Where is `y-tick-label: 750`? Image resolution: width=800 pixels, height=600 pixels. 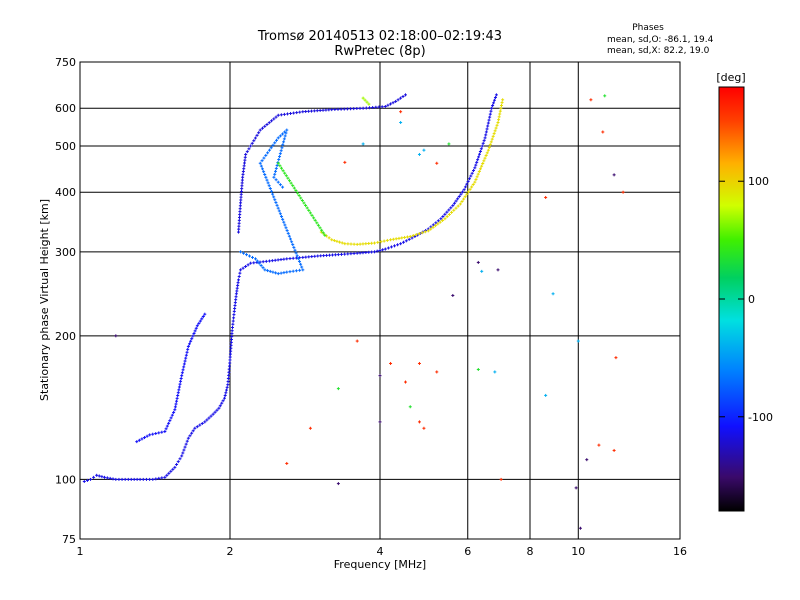
y-tick-label: 750 is located at coordinates (65, 62).